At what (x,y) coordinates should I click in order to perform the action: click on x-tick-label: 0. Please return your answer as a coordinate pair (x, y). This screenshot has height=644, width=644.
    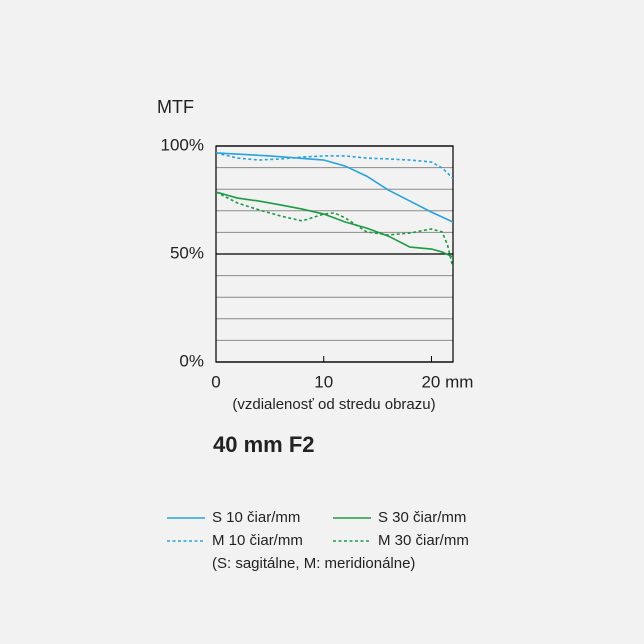
    Looking at the image, I should click on (215, 381).